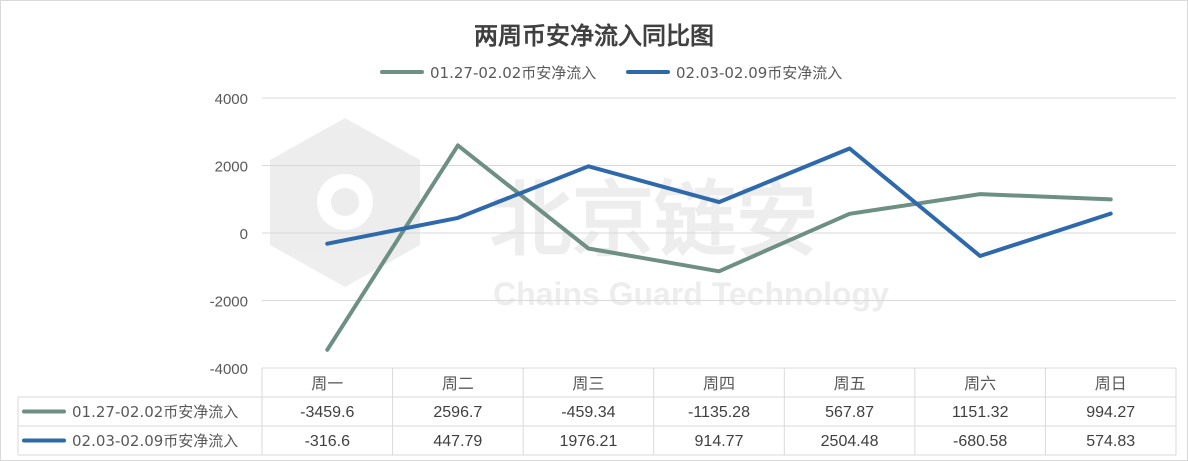 The height and width of the screenshot is (461, 1188). I want to click on table-cell: -459.34, so click(588, 412).